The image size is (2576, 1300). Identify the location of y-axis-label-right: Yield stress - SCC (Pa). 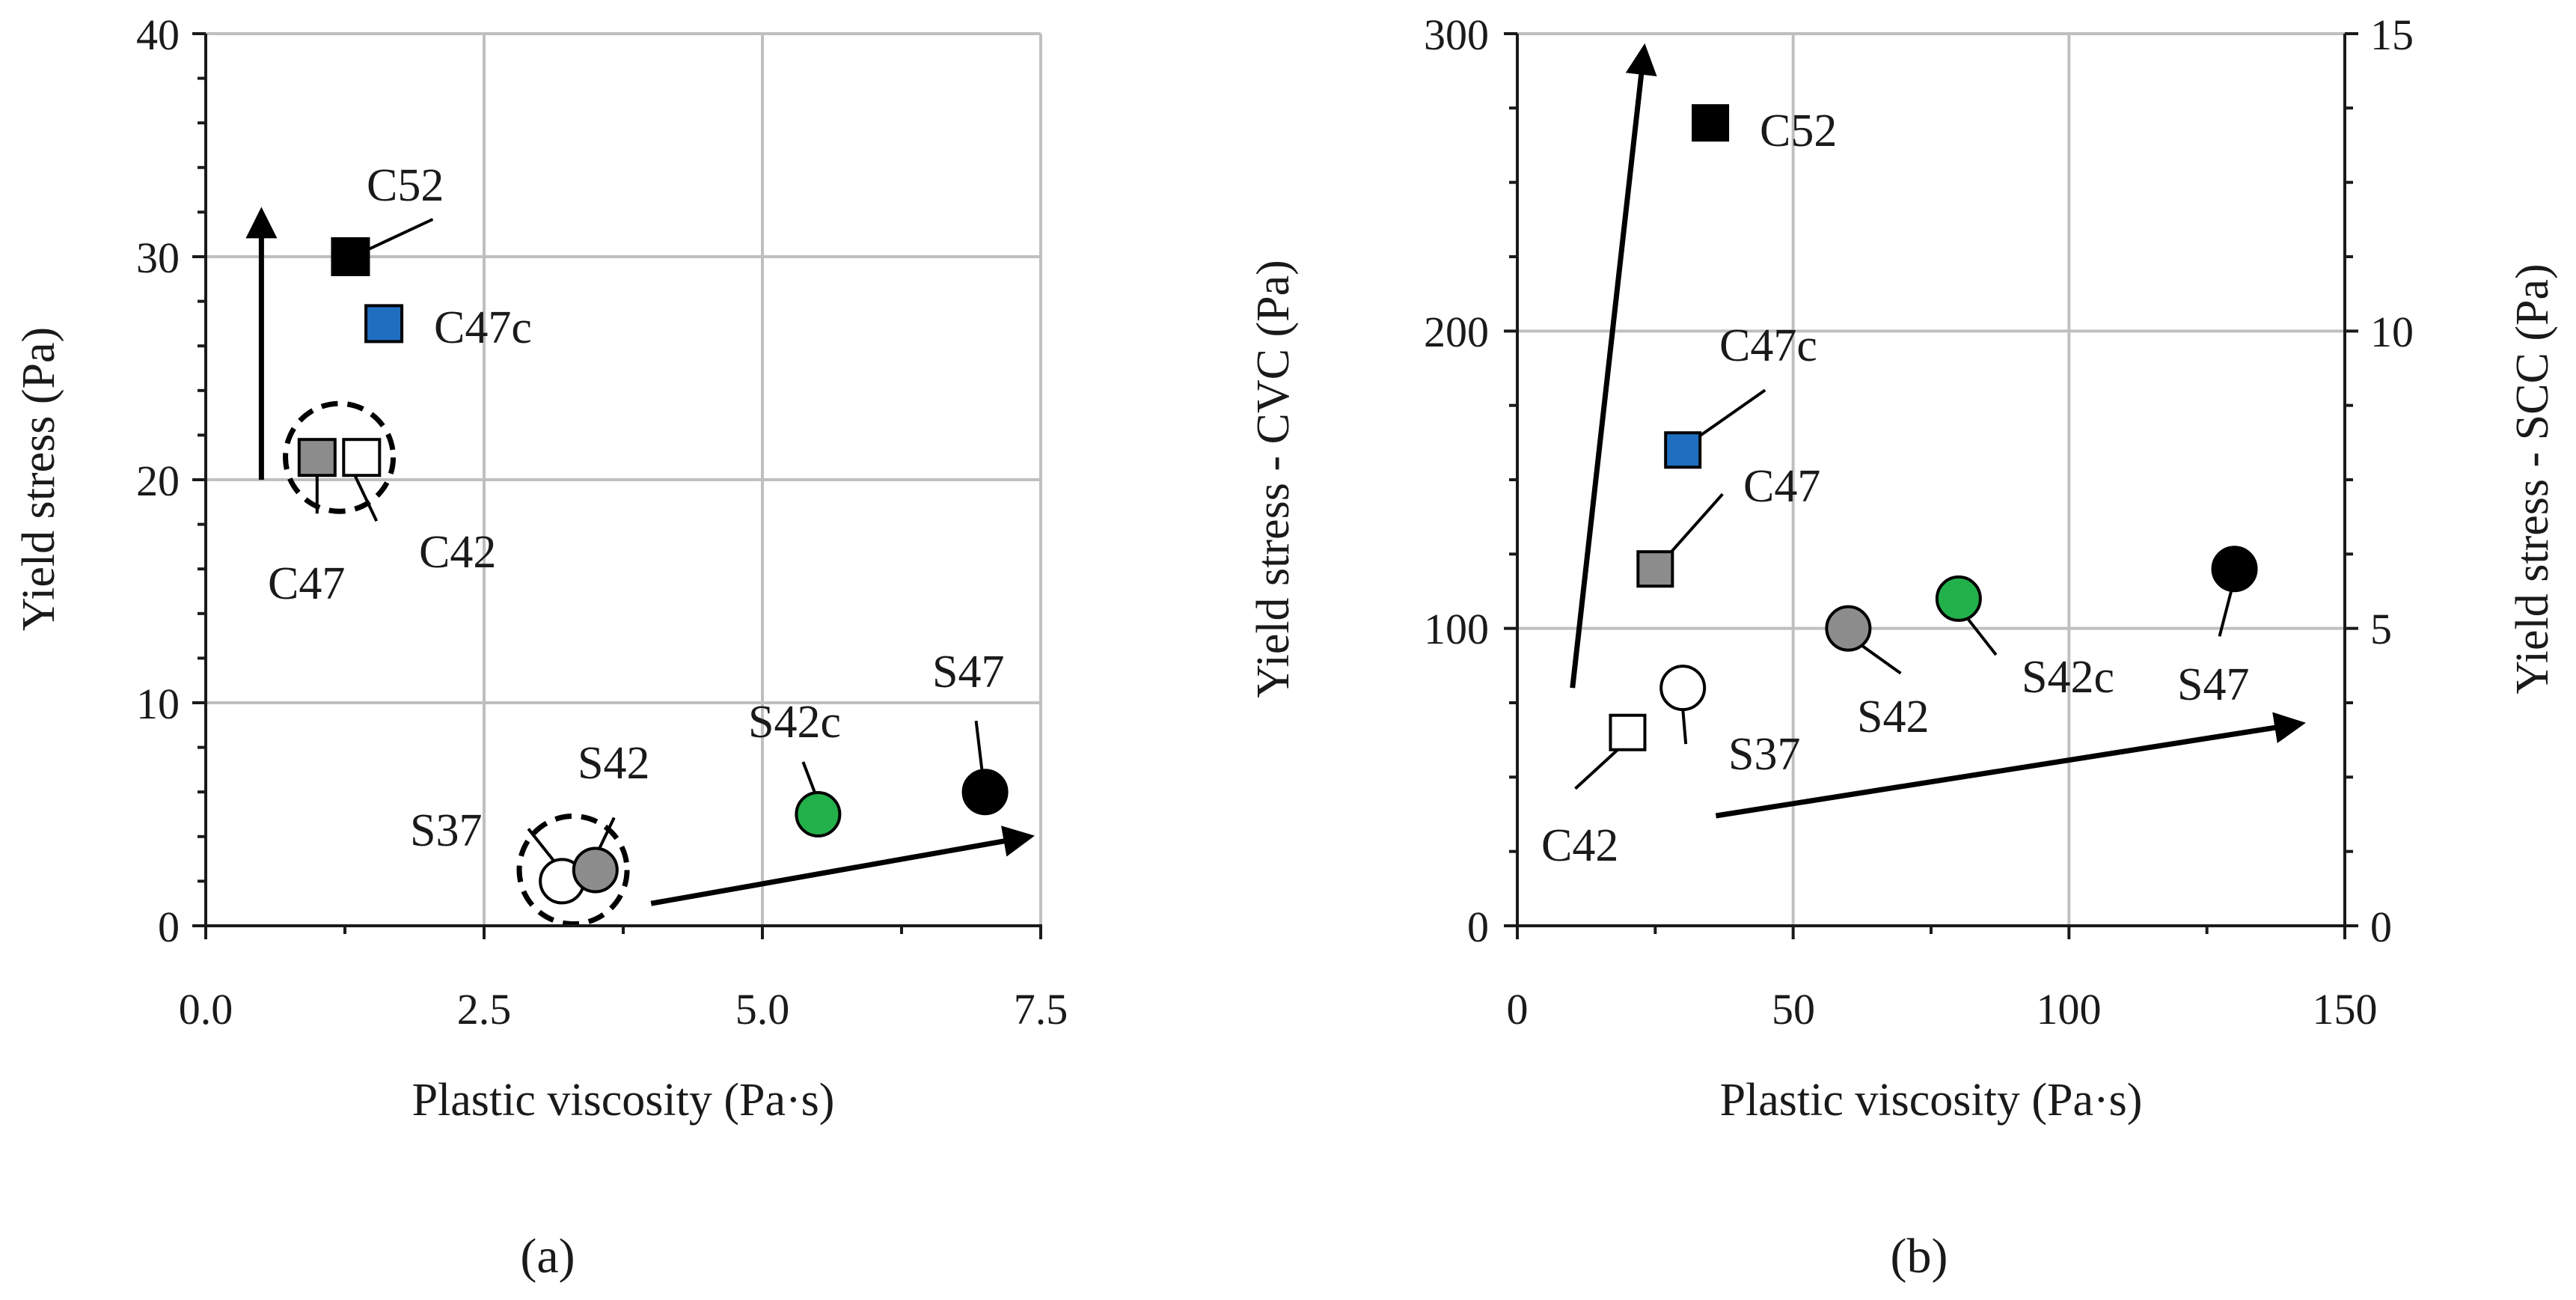
(2532, 478).